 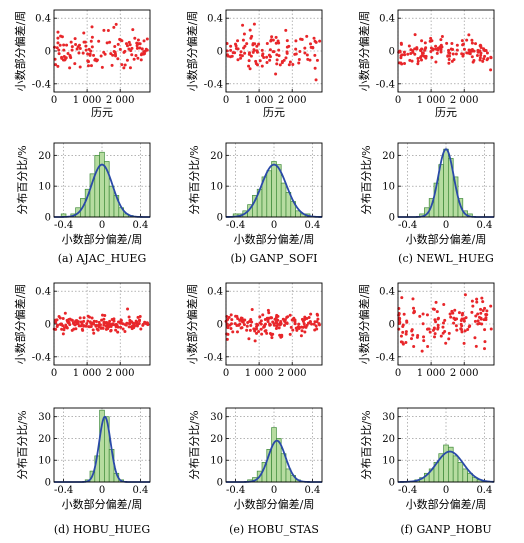 I want to click on hist-xtick-label: 0, so click(x=274, y=490).